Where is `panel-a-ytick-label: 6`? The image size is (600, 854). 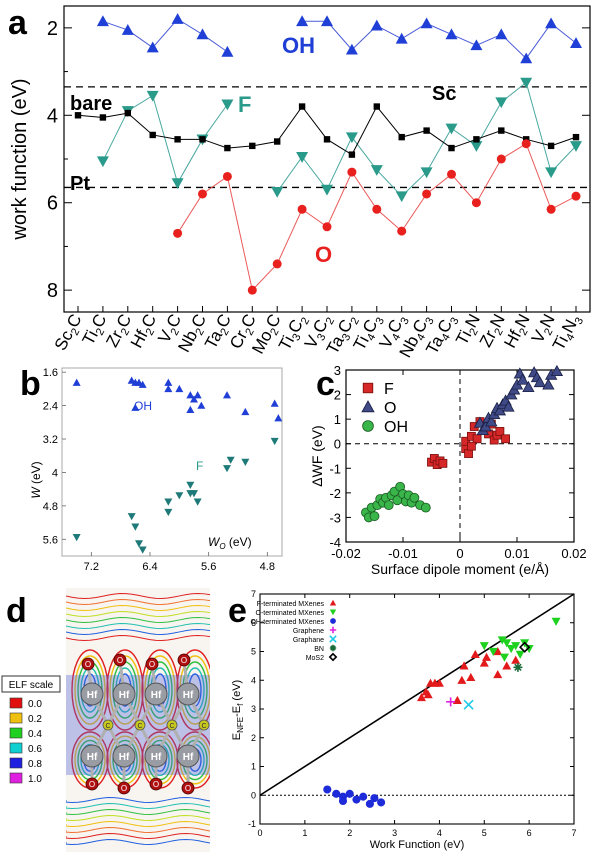
panel-a-ytick-label: 6 is located at coordinates (52, 204).